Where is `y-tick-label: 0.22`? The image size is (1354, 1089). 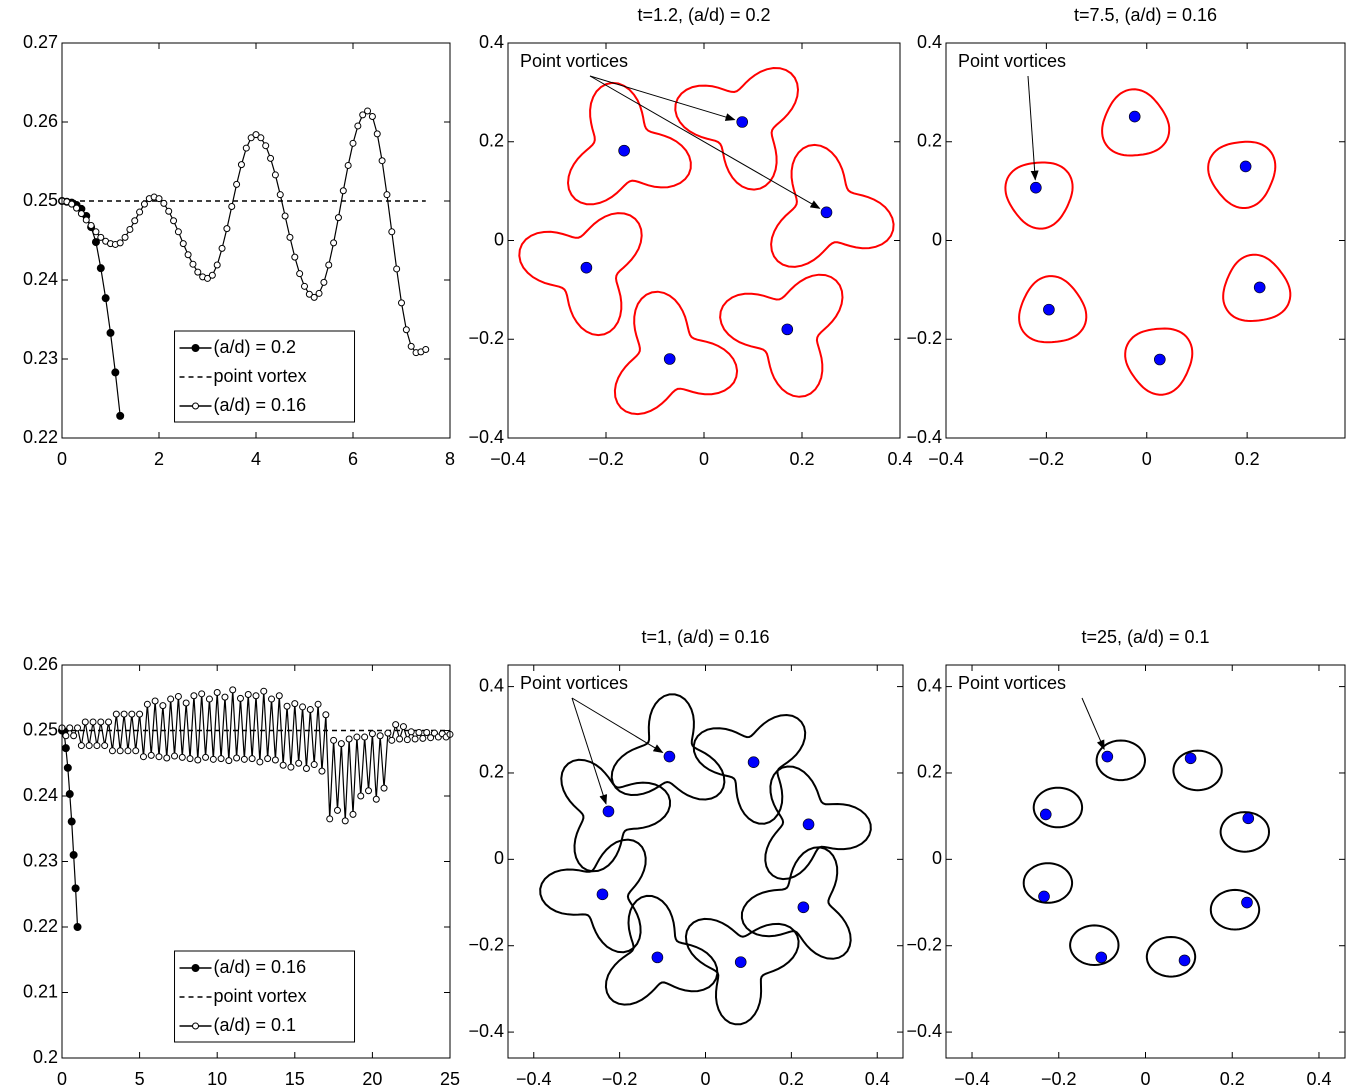
y-tick-label: 0.22 is located at coordinates (40, 437).